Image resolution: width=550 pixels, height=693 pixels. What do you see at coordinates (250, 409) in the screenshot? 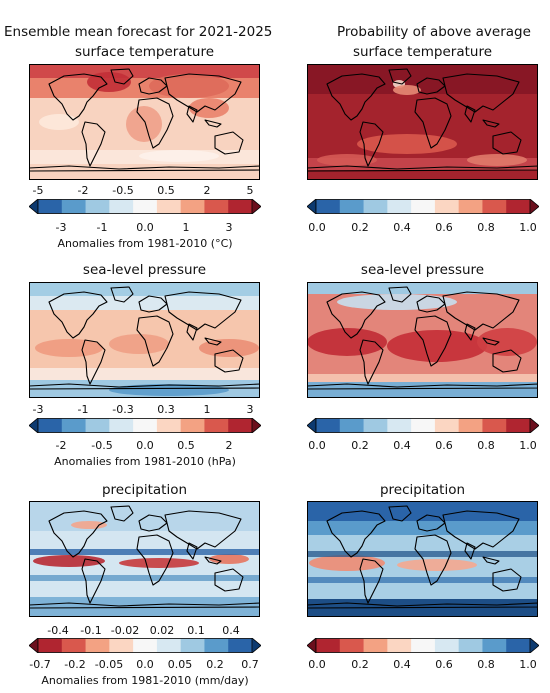
I see `colorbar-top-tick: 3` at bounding box center [250, 409].